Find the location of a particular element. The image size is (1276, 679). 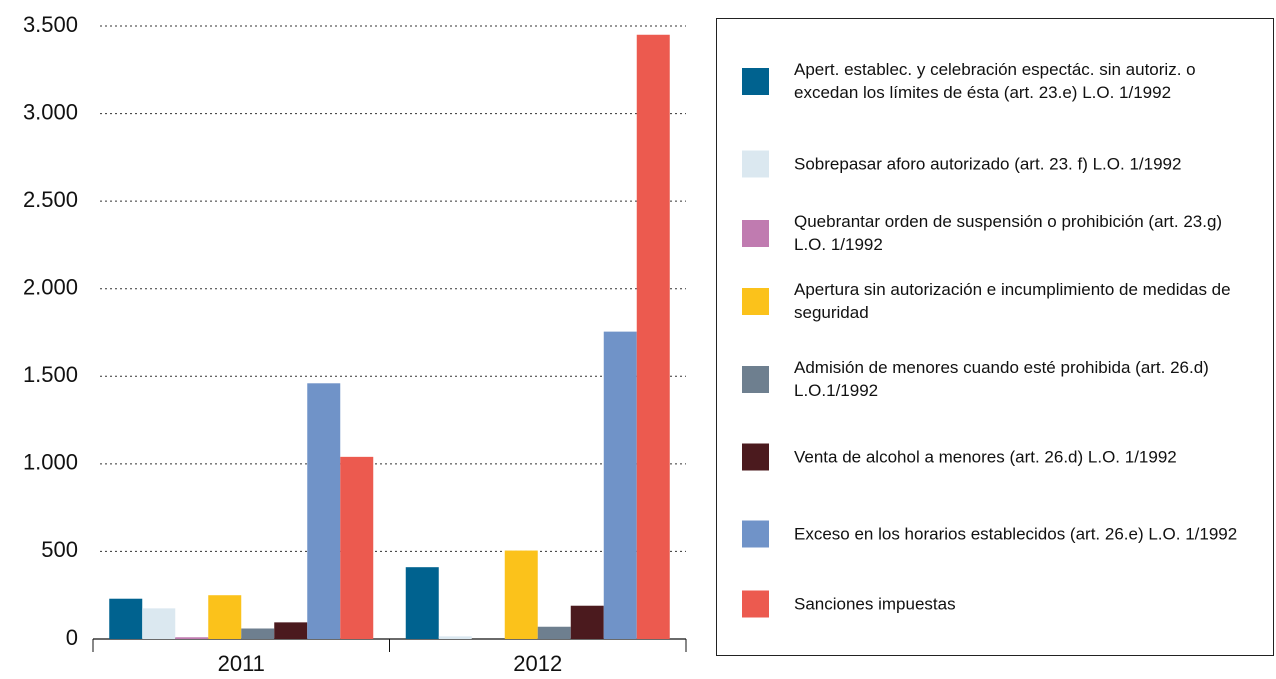

y-tick-label: 1.000 is located at coordinates (50, 462).